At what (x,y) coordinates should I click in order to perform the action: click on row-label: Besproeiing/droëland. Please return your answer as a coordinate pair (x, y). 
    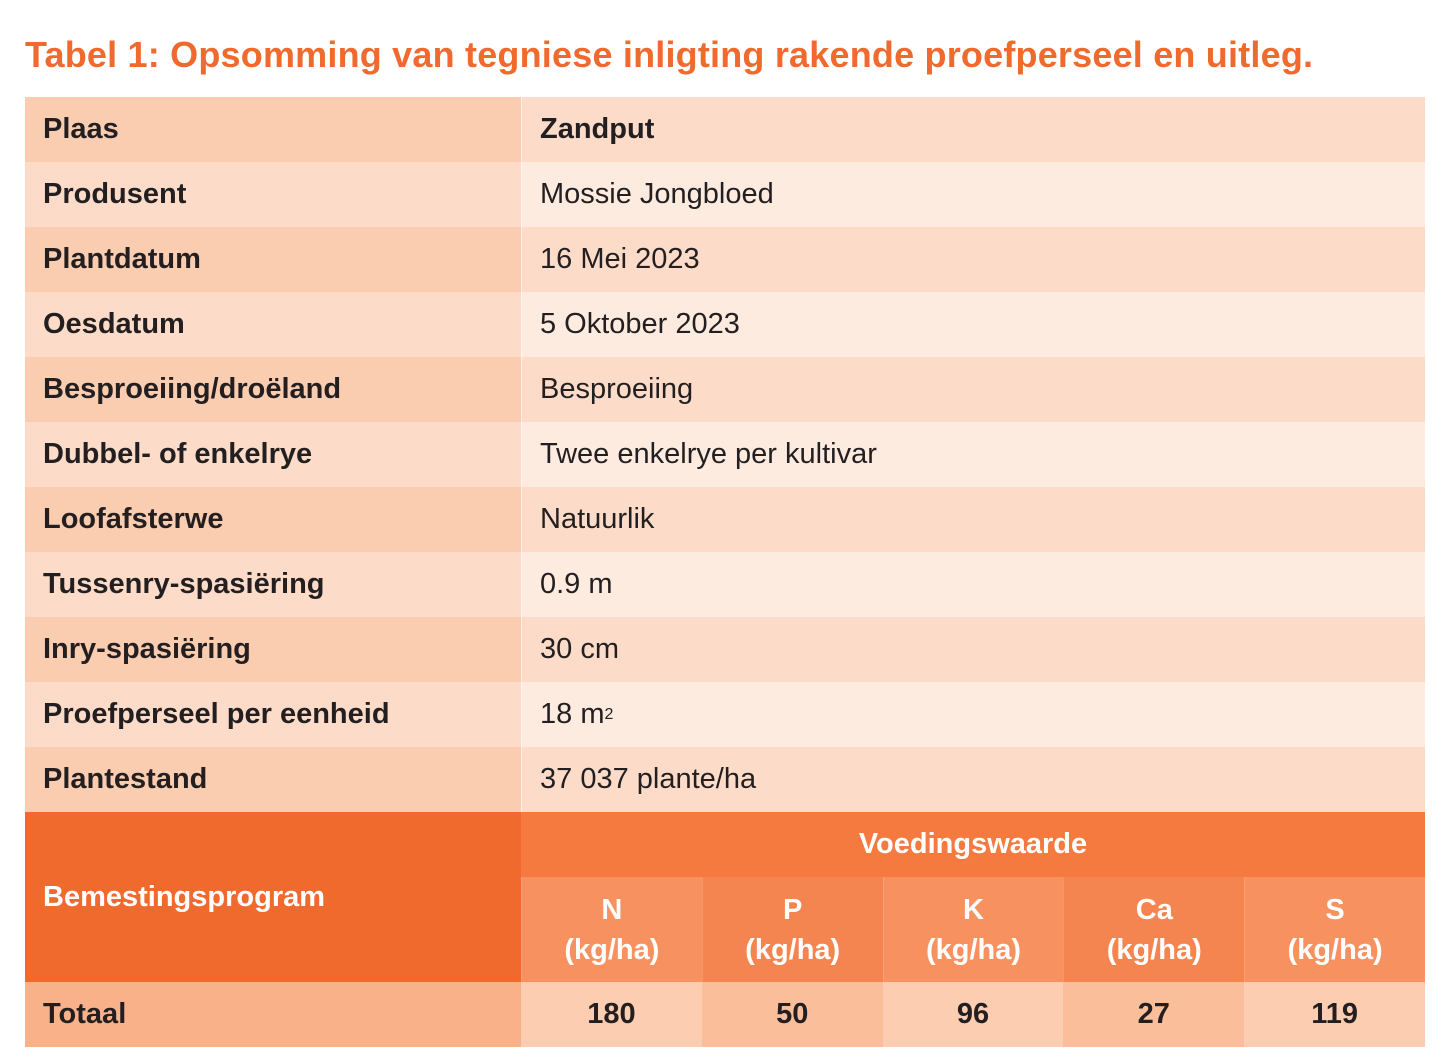
    Looking at the image, I should click on (273, 389).